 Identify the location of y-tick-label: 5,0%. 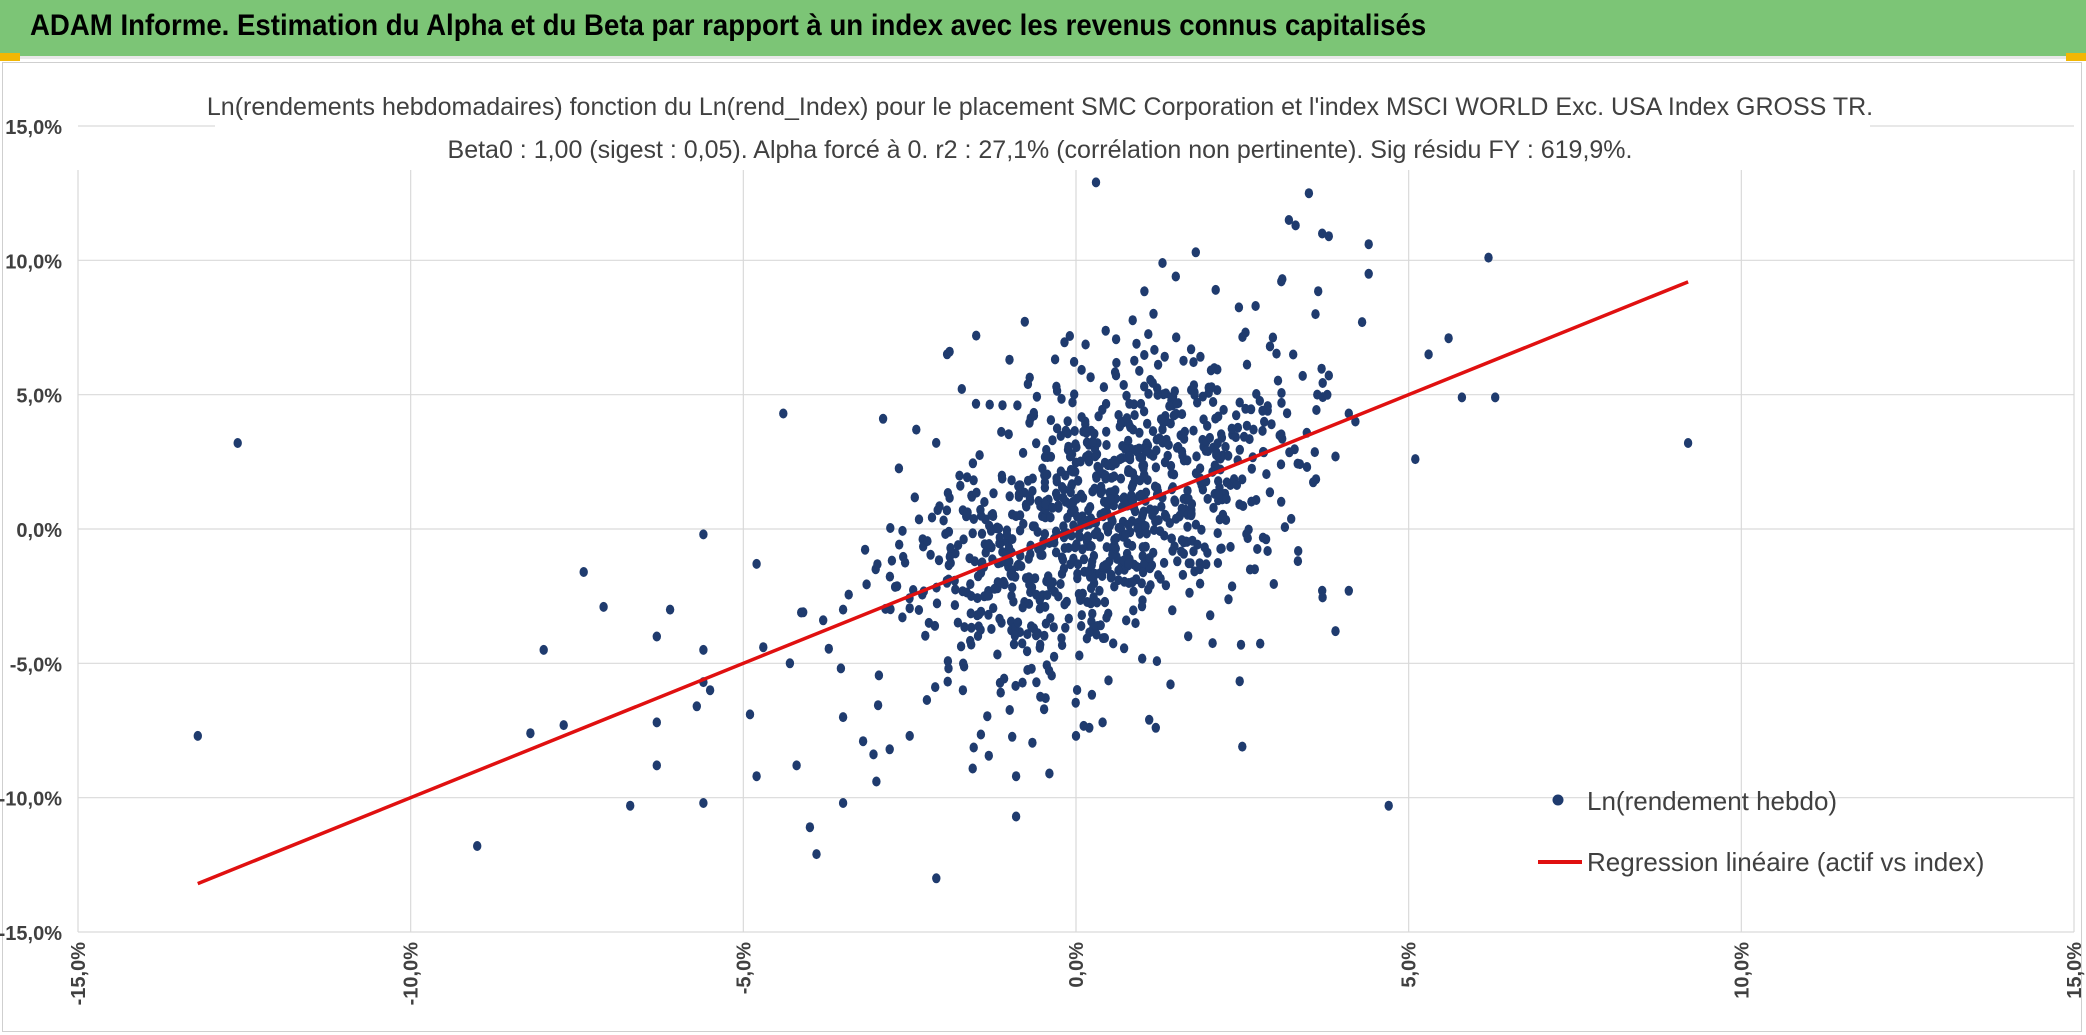
(39, 397).